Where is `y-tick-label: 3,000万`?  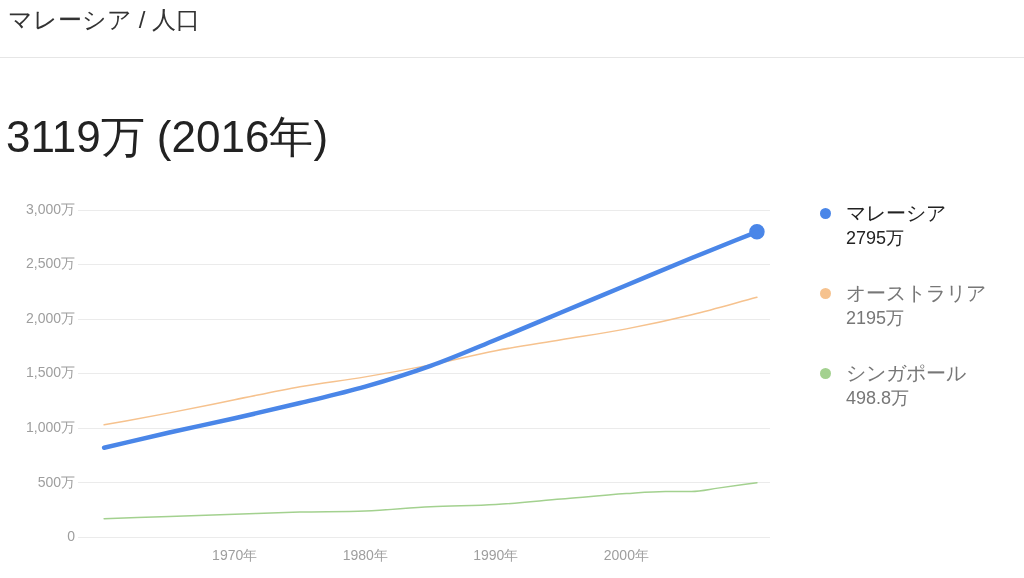
y-tick-label: 3,000万 is located at coordinates (50, 208).